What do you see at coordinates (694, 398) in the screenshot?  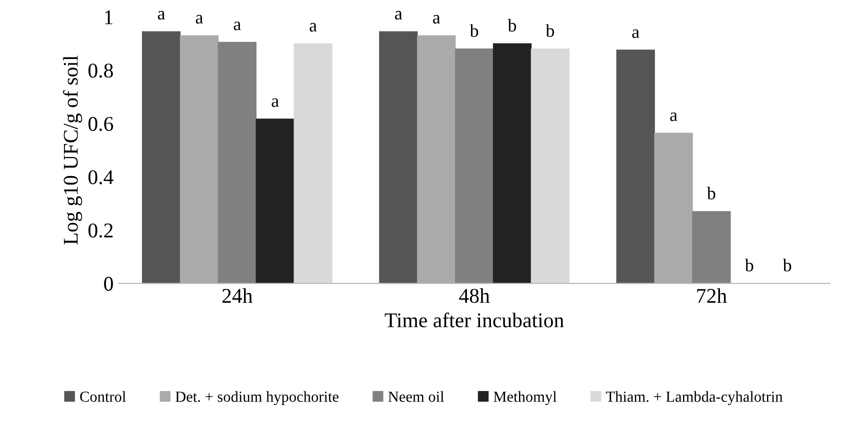 I see `legend-label: Thiam. + Lambda-cyhalotrin` at bounding box center [694, 398].